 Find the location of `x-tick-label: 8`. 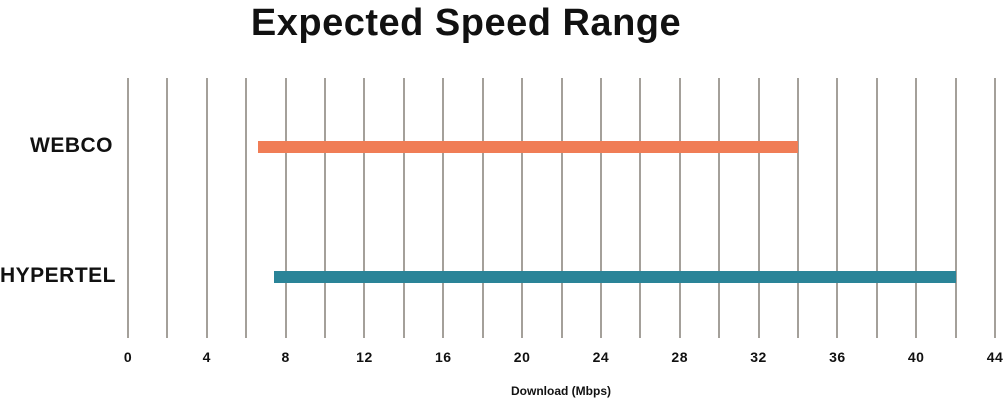

x-tick-label: 8 is located at coordinates (285, 357).